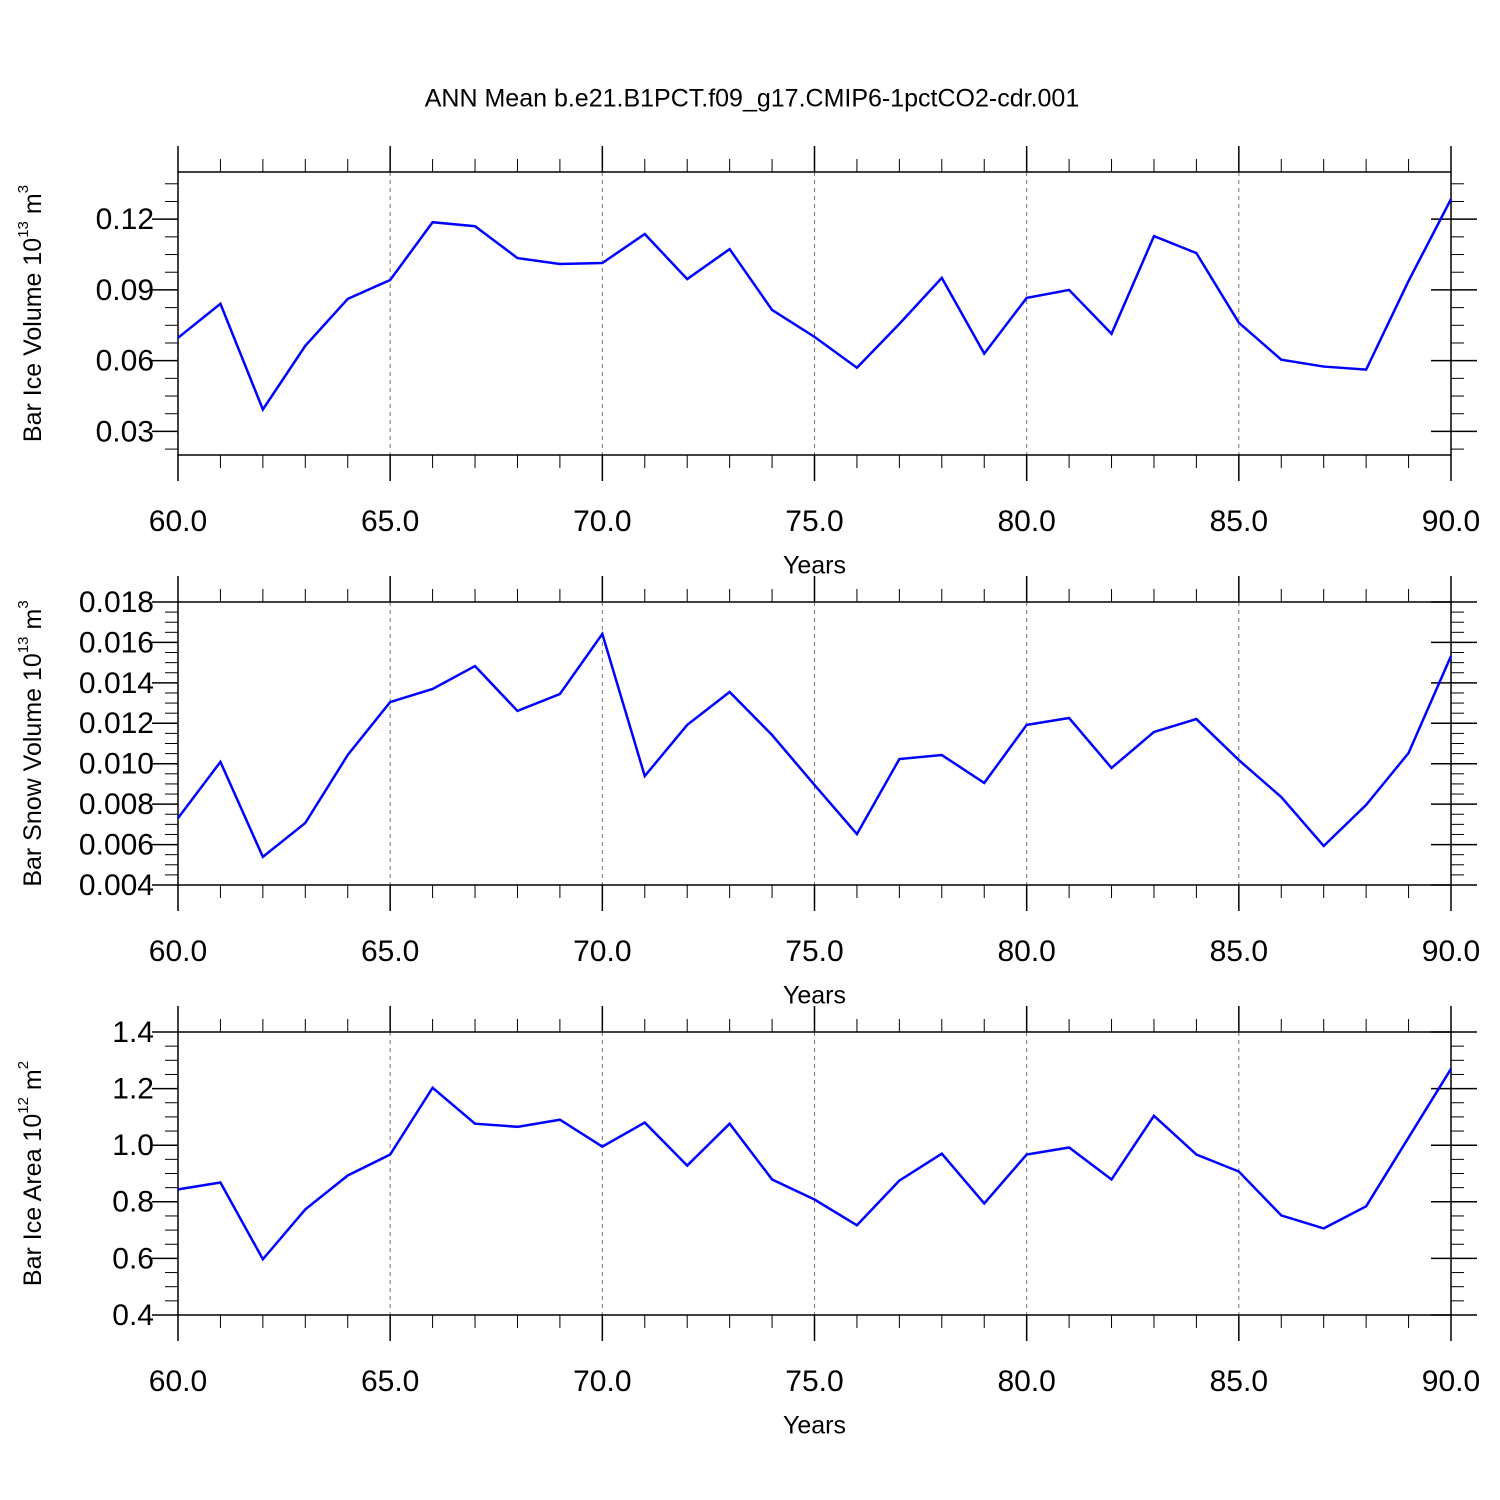  I want to click on y-axis-label: Bar Ice Area 1012 m2, so click(31, 1173).